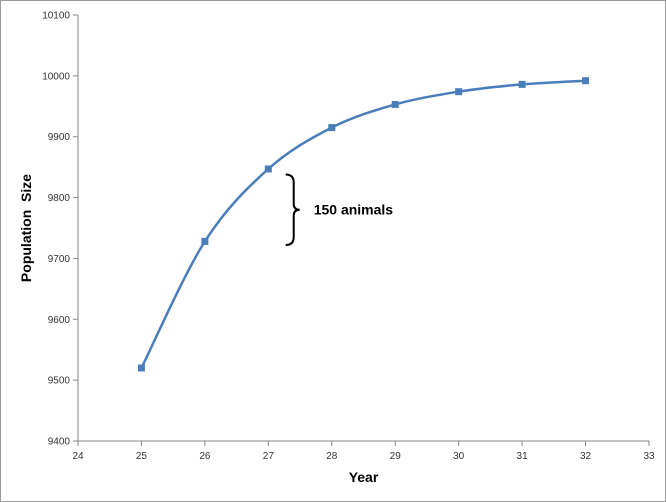  I want to click on x-tick-label: 28, so click(332, 456).